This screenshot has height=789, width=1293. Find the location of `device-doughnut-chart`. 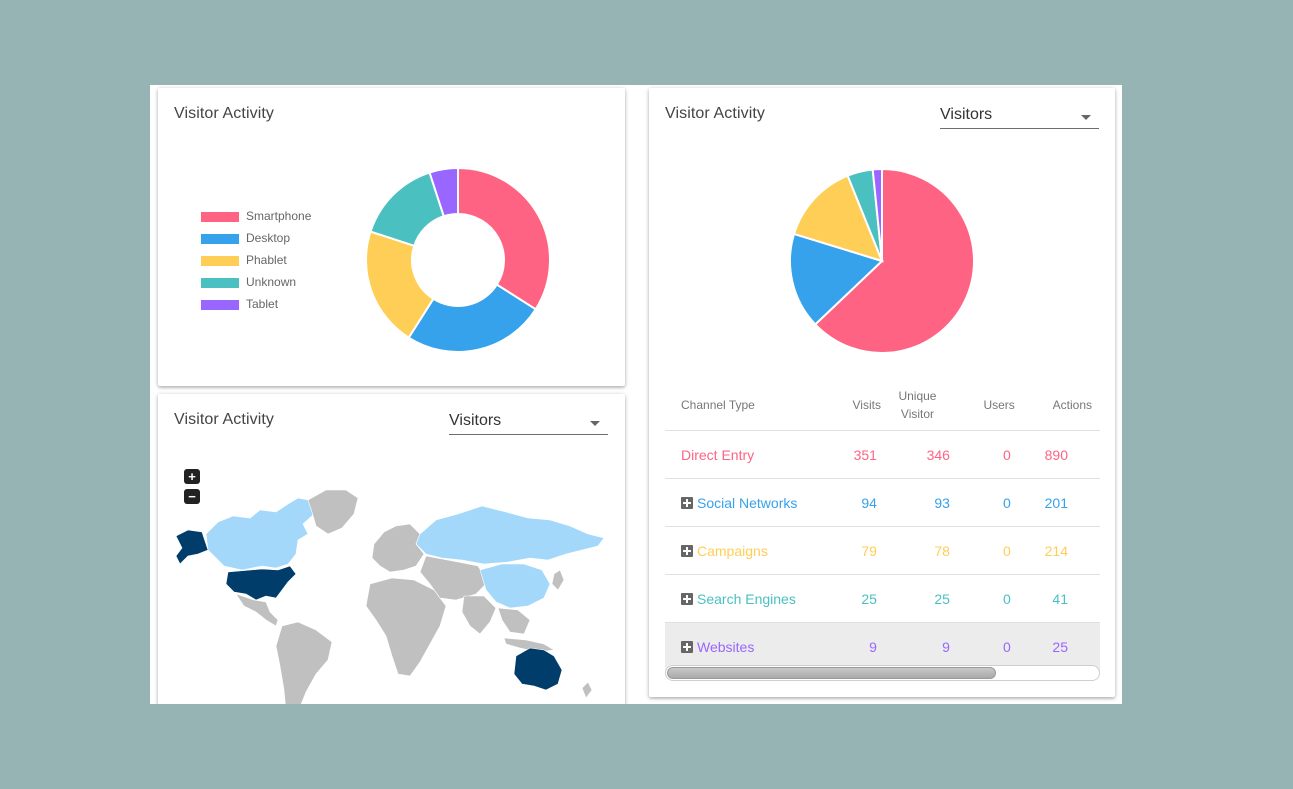

device-doughnut-chart is located at coordinates (458, 259).